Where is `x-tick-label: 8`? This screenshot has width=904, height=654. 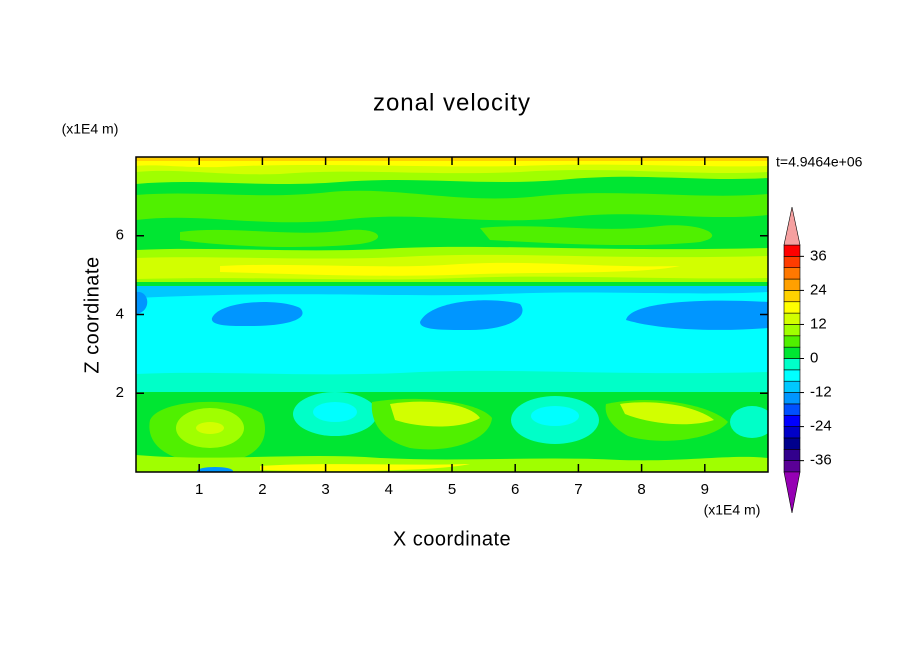
x-tick-label: 8 is located at coordinates (641, 489).